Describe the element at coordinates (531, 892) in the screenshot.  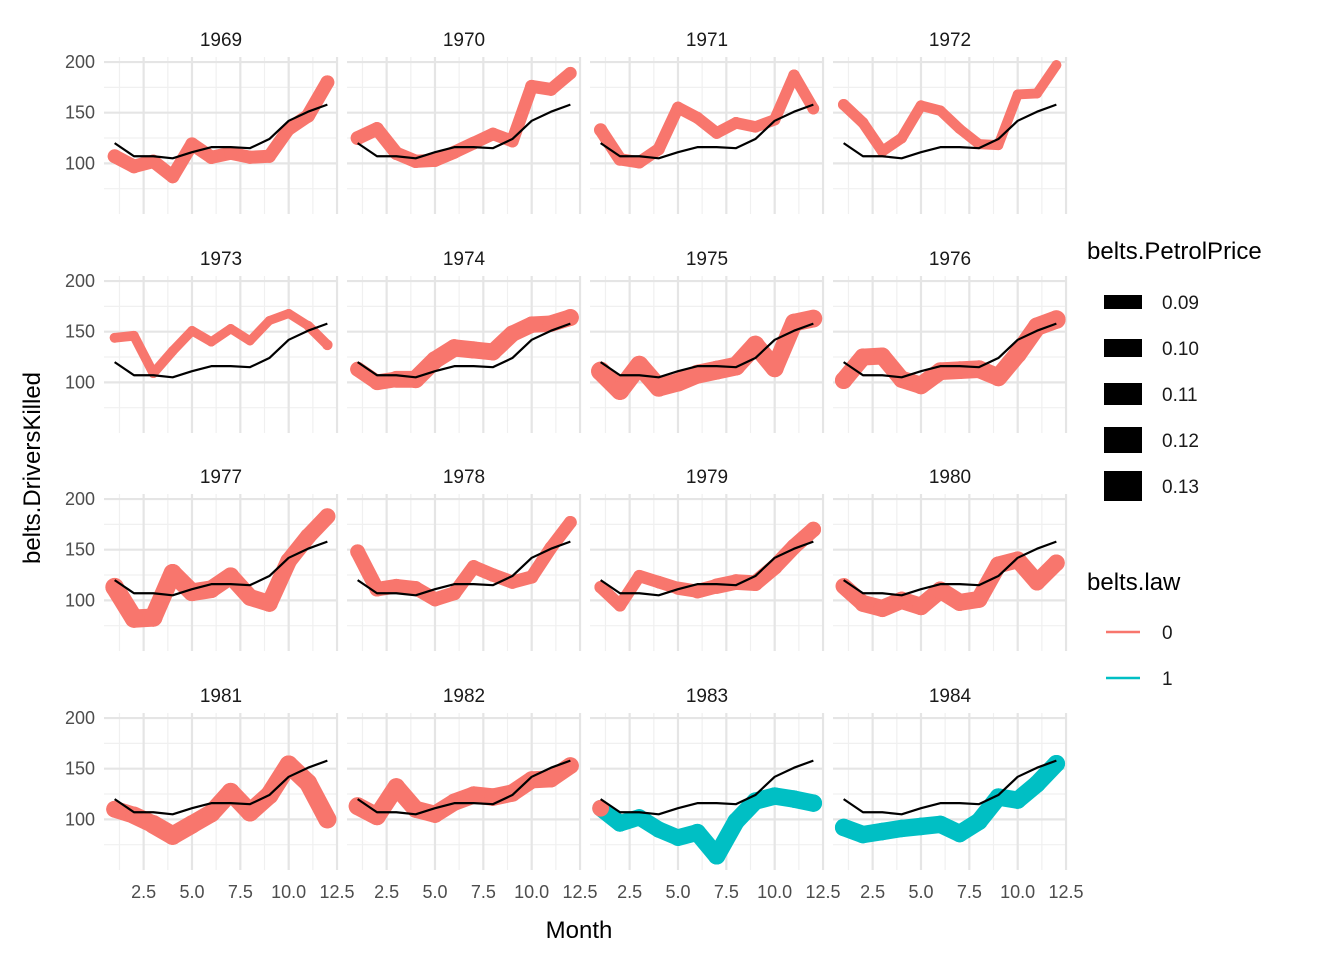
I see `x-tick-label: 10.0` at that location.